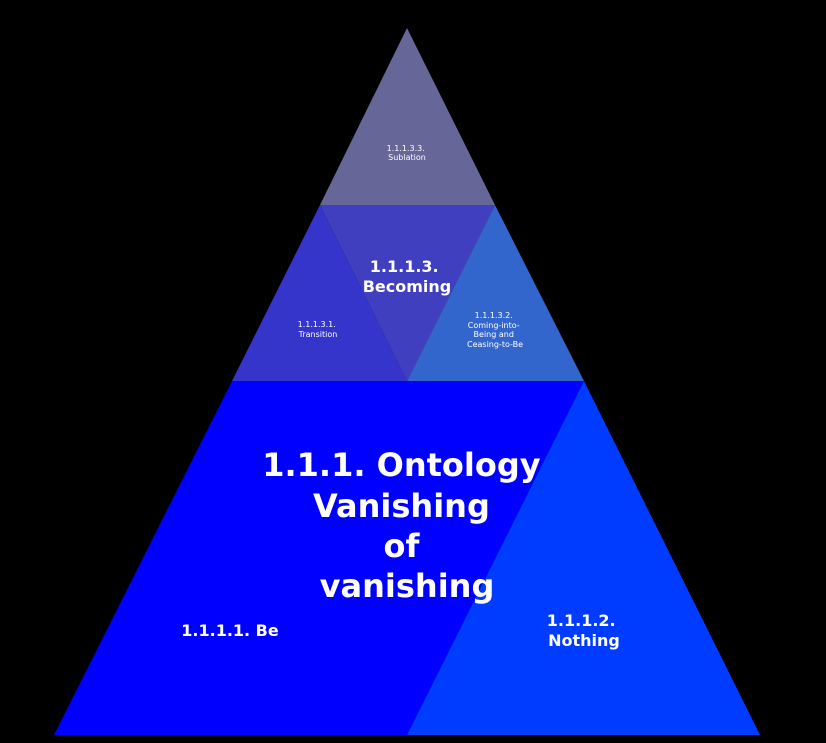  What do you see at coordinates (407, 116) in the screenshot?
I see `sublation-section` at bounding box center [407, 116].